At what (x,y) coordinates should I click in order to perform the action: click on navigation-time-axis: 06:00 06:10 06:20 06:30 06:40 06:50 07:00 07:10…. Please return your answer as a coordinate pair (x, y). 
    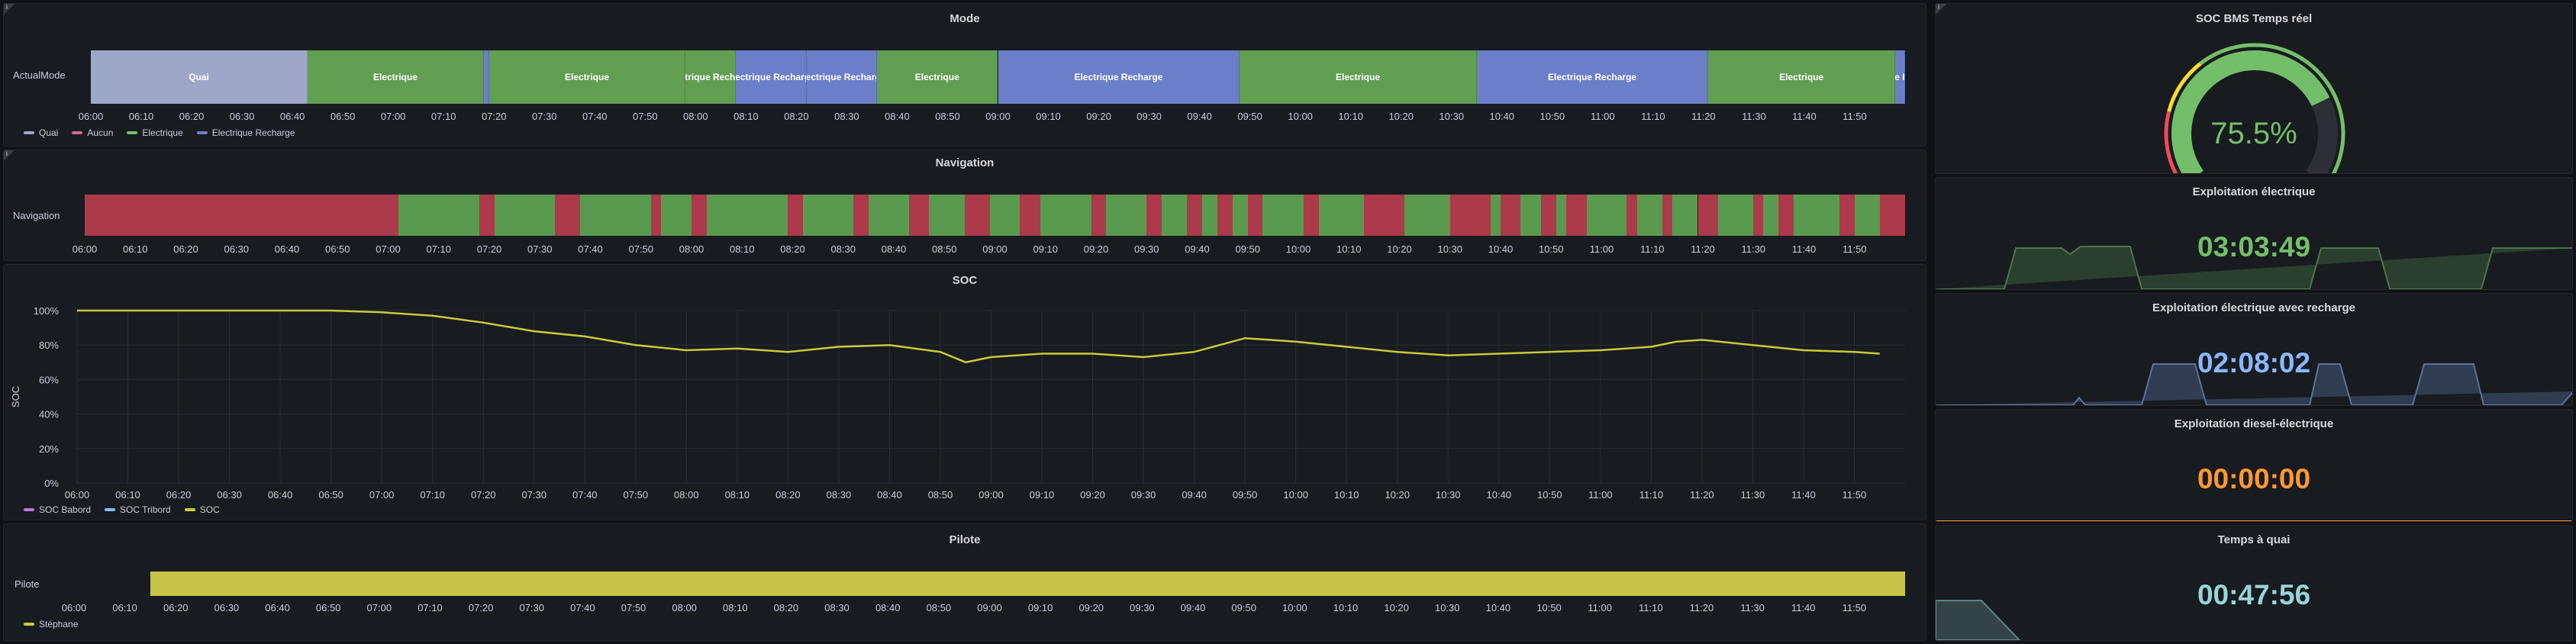
    Looking at the image, I should click on (965, 249).